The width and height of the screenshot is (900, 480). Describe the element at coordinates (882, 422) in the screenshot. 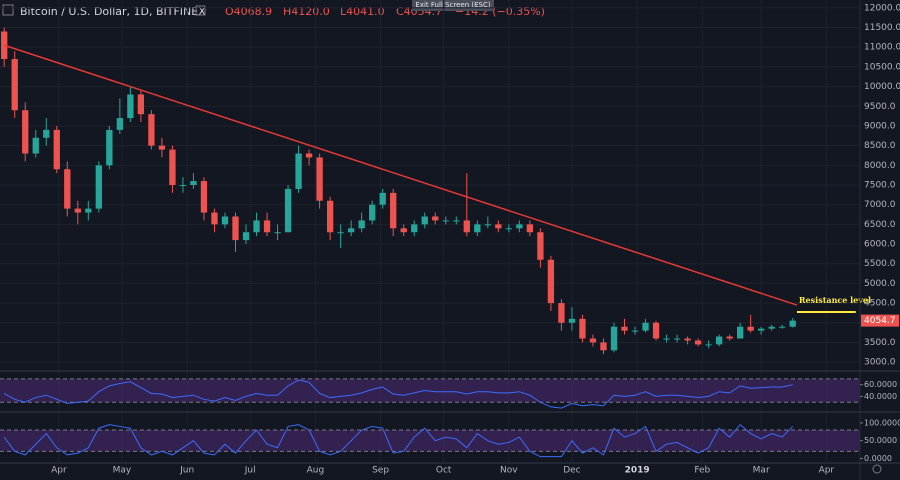

I see `y-tick-label: 100.0000` at that location.